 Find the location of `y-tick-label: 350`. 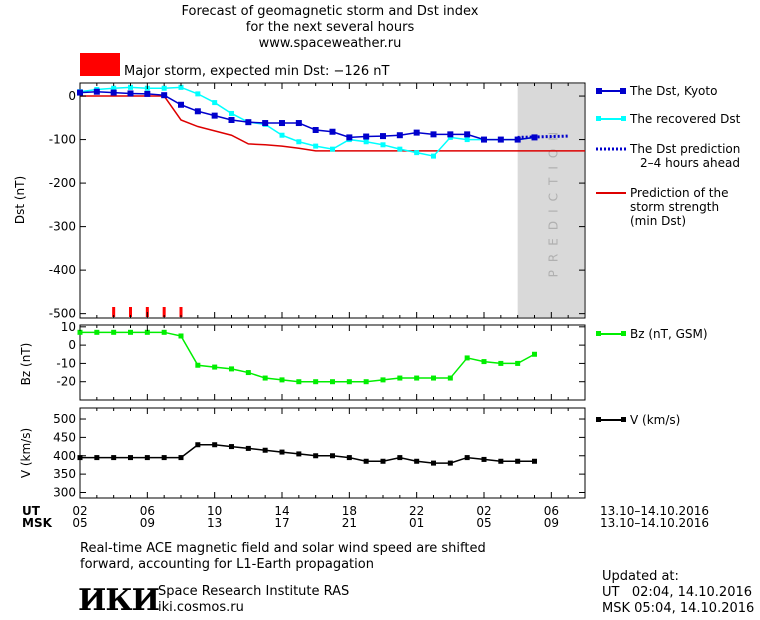

y-tick-label: 350 is located at coordinates (64, 474).